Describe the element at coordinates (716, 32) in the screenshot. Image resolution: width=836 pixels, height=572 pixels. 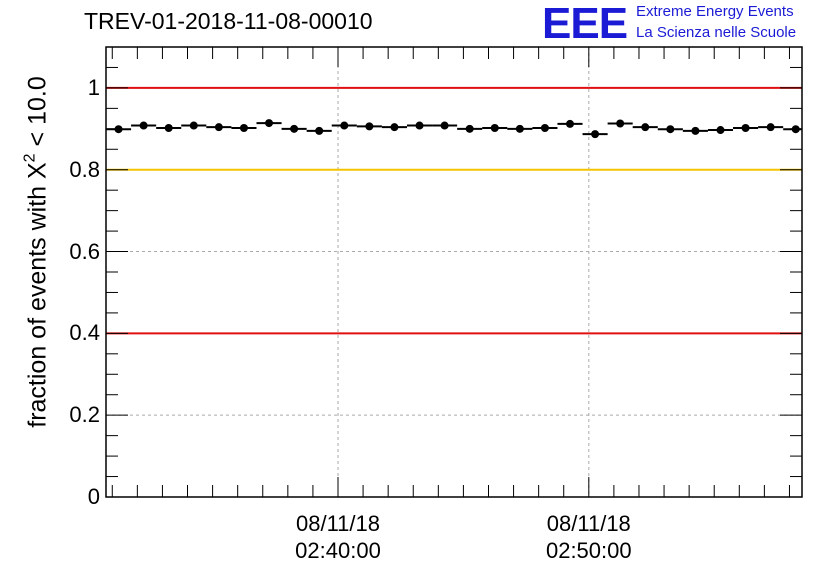
I see `logo-line-2: La Scienza nelle Scuole` at that location.